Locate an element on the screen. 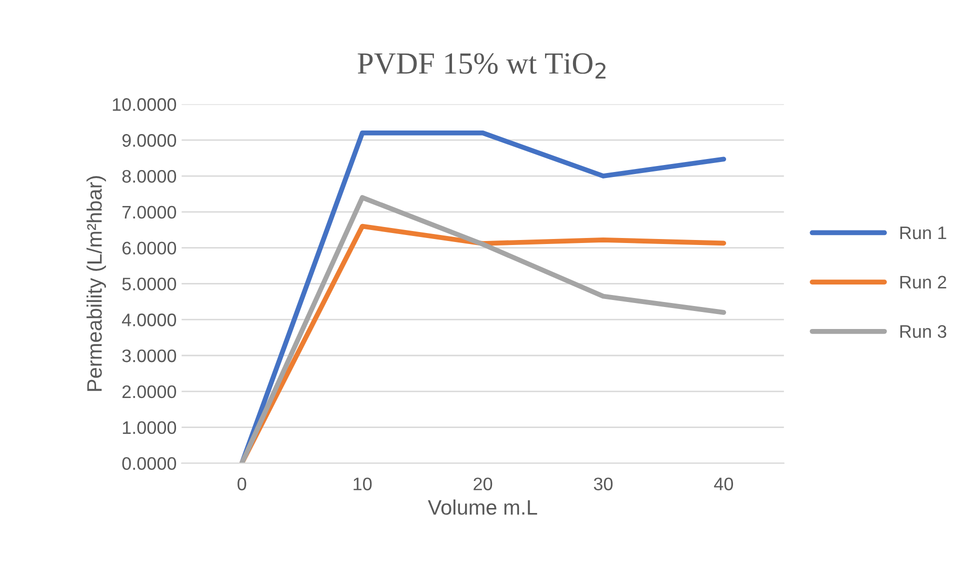 This screenshot has height=579, width=956. y-tick-label: 2.0000 is located at coordinates (149, 391).